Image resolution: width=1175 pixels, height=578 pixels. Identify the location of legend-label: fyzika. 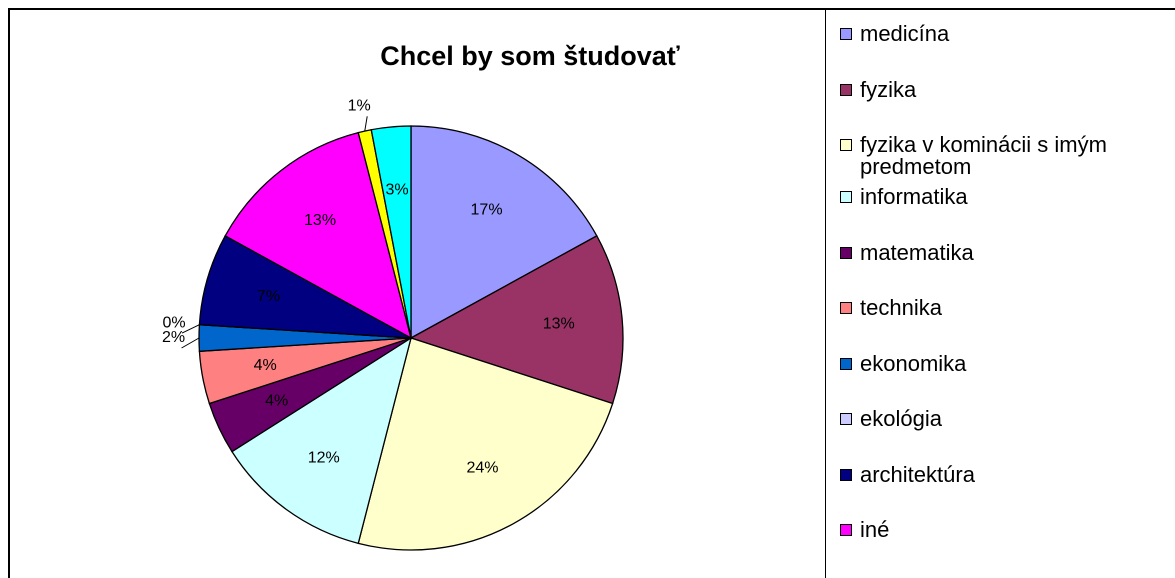
(888, 89).